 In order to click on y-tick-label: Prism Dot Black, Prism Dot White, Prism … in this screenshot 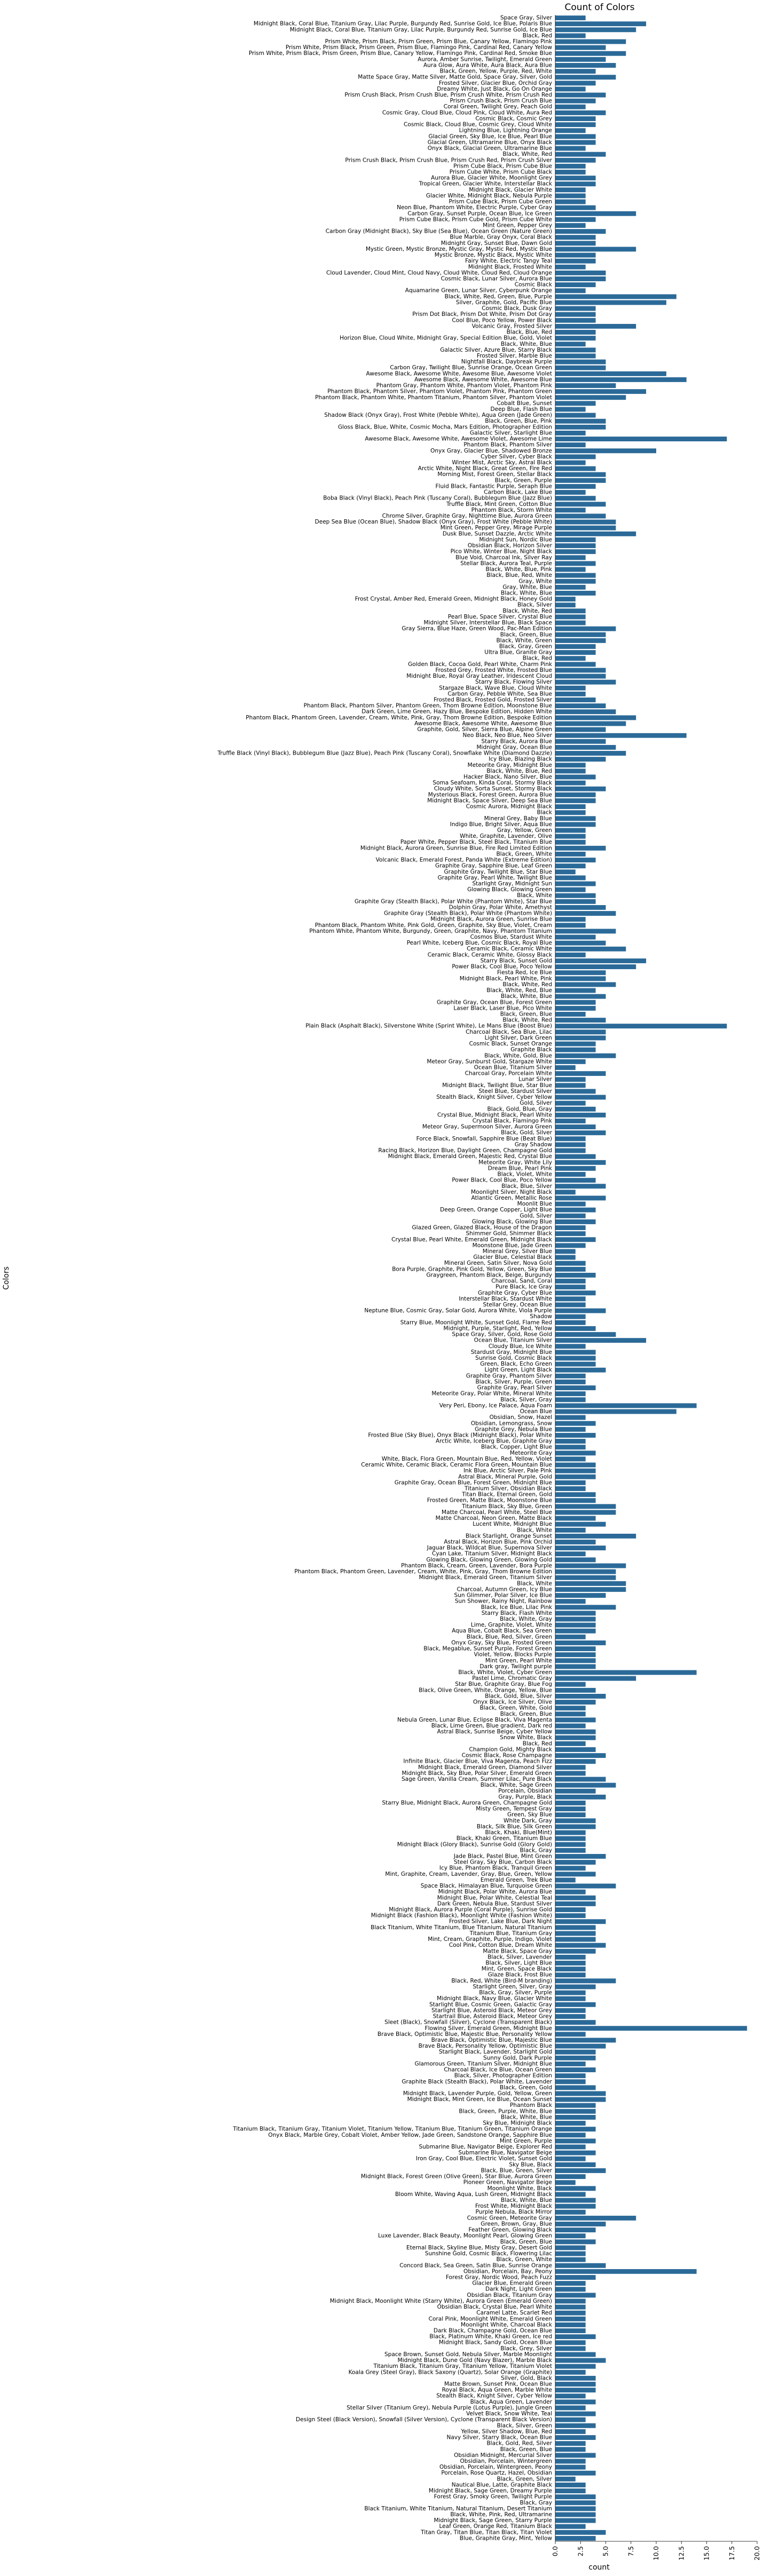, I will do `click(482, 314)`.